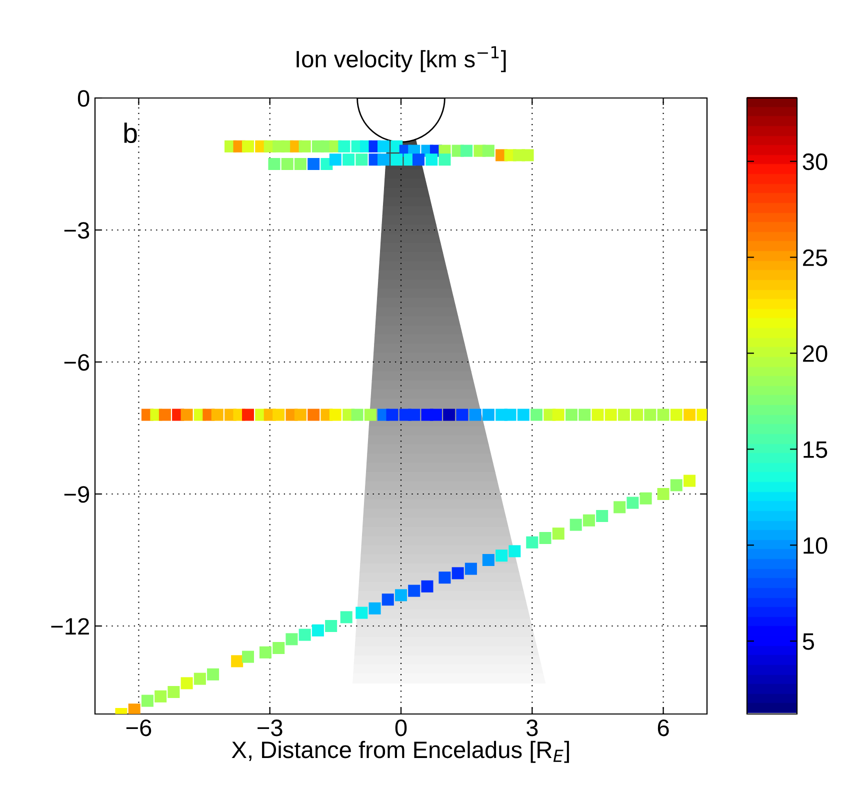 This screenshot has width=867, height=804. I want to click on color-bar-label: 10, so click(816, 545).